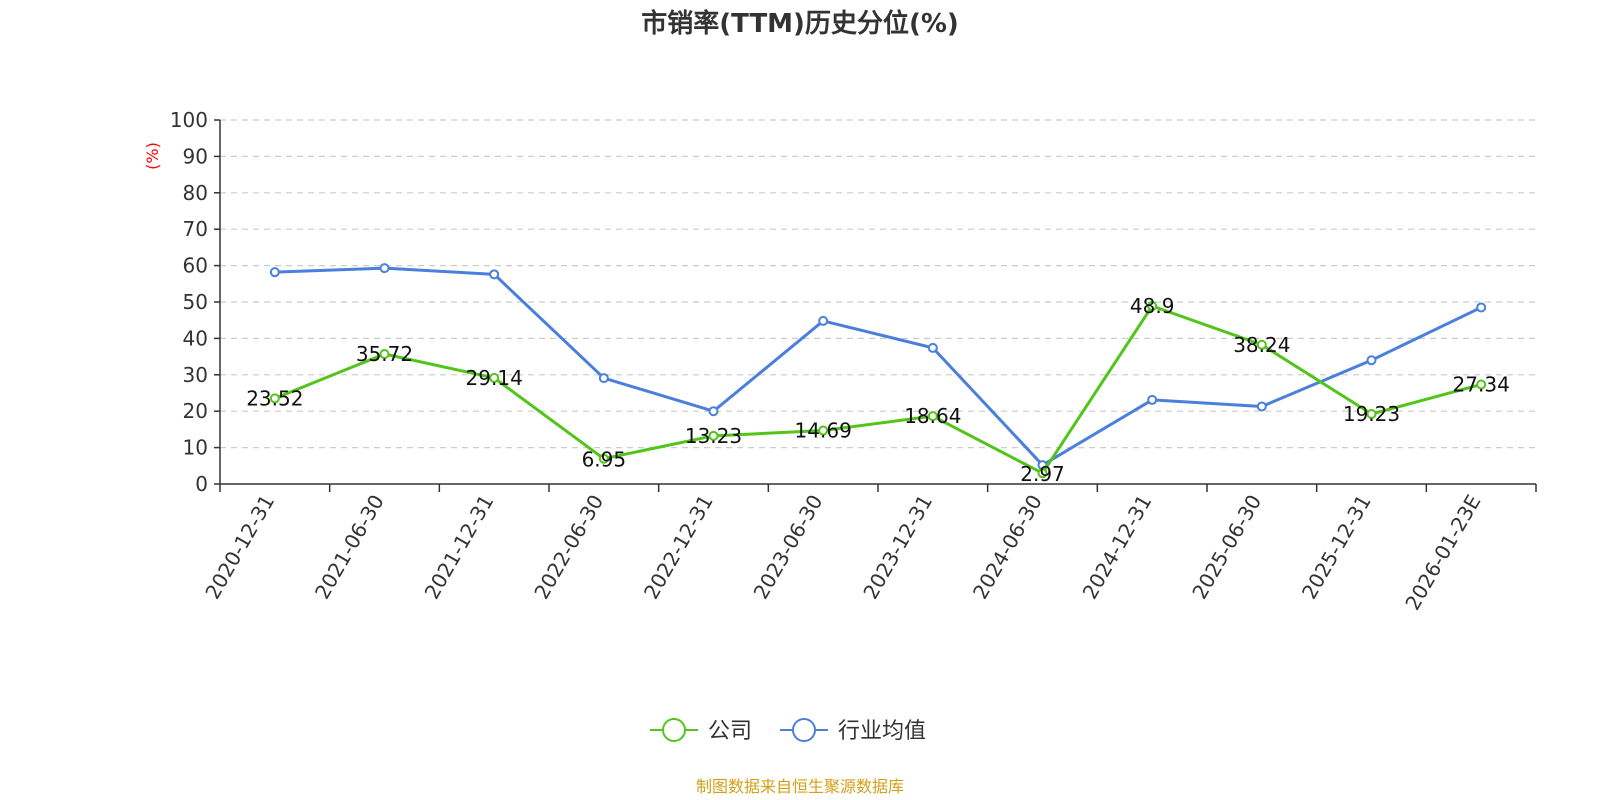  What do you see at coordinates (195, 338) in the screenshot?
I see `y-tick-label: 40` at bounding box center [195, 338].